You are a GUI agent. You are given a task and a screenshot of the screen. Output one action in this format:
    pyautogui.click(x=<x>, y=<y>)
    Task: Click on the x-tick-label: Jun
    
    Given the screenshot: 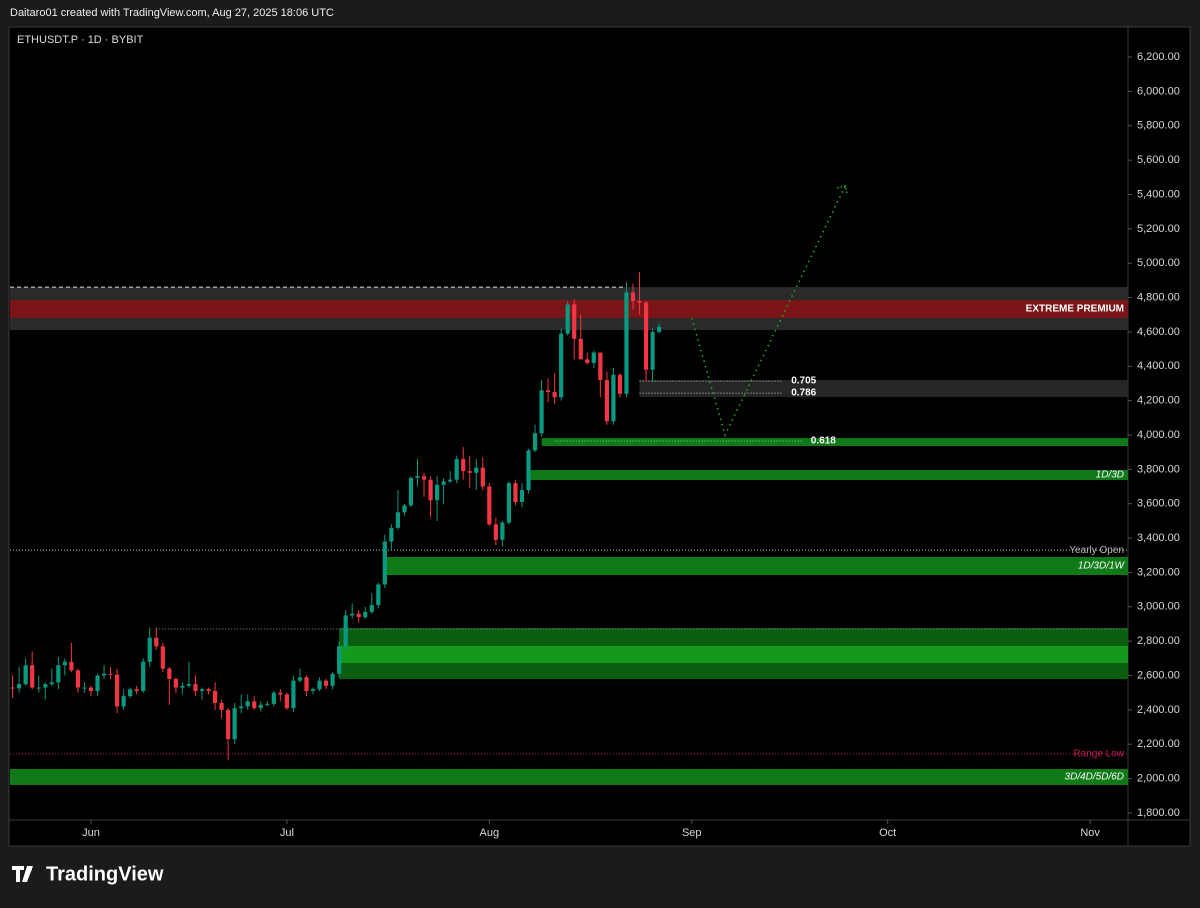 What is the action you would take?
    pyautogui.click(x=91, y=833)
    